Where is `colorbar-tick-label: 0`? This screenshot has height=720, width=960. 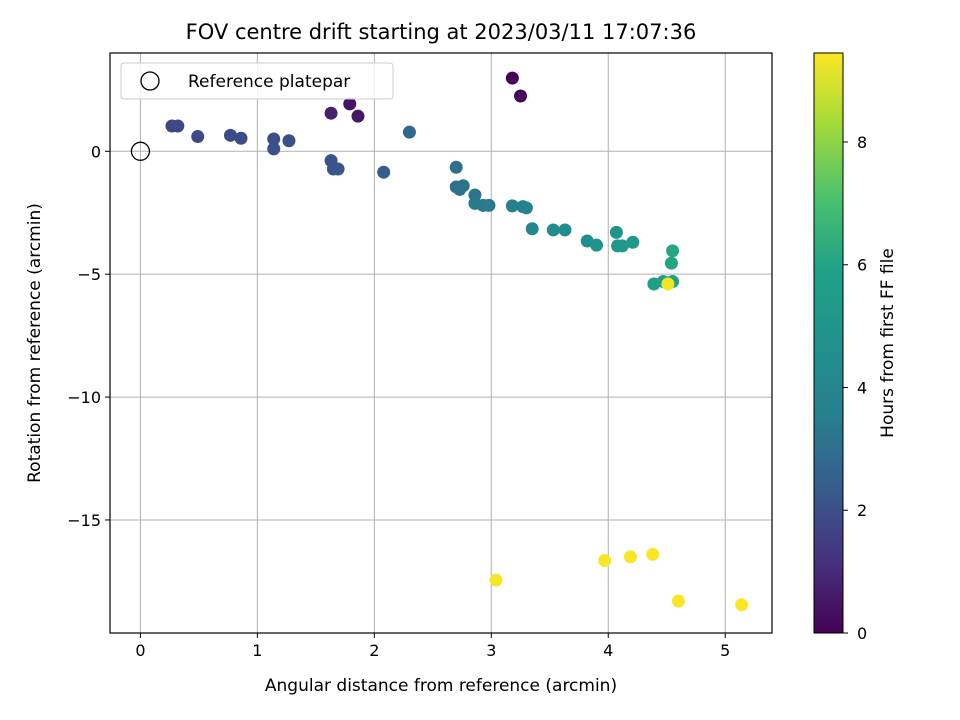
colorbar-tick-label: 0 is located at coordinates (862, 633).